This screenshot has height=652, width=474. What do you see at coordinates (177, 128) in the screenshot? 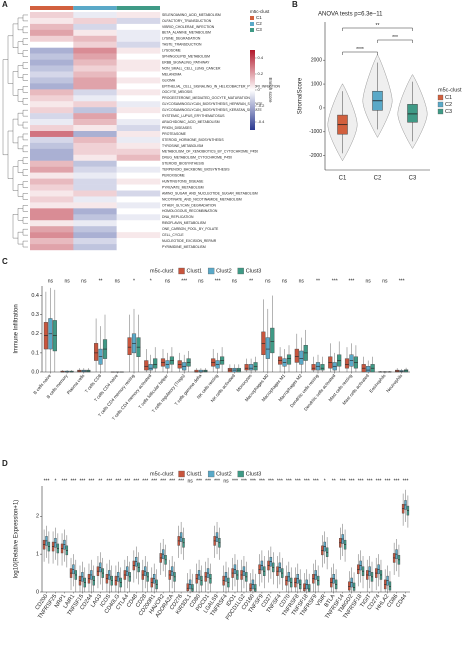
I see `row-label: PRION_DISEASES` at bounding box center [177, 128].